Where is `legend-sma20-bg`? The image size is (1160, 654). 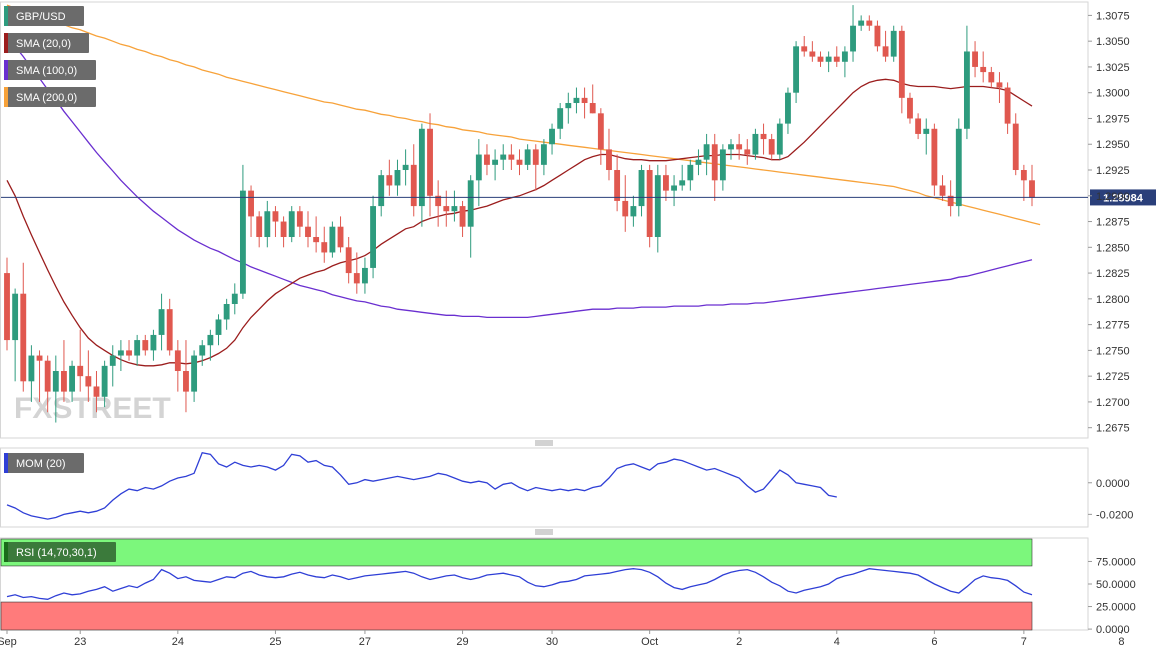 legend-sma20-bg is located at coordinates (46, 43).